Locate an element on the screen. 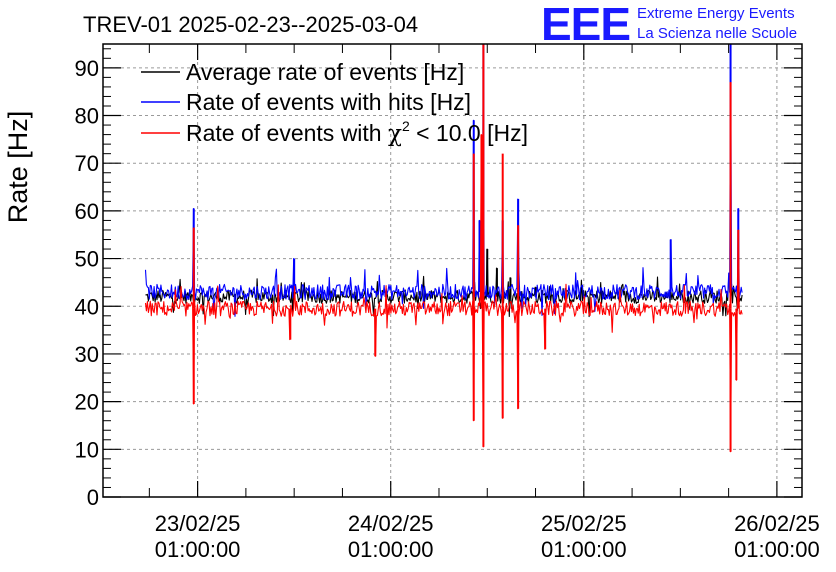  logo-line-1: Extreme Energy Events is located at coordinates (716, 13).